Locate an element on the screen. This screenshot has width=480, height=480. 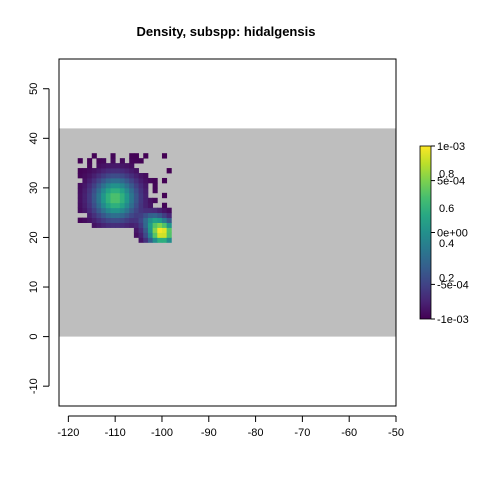
y-tick-label: 30 is located at coordinates (34, 188).